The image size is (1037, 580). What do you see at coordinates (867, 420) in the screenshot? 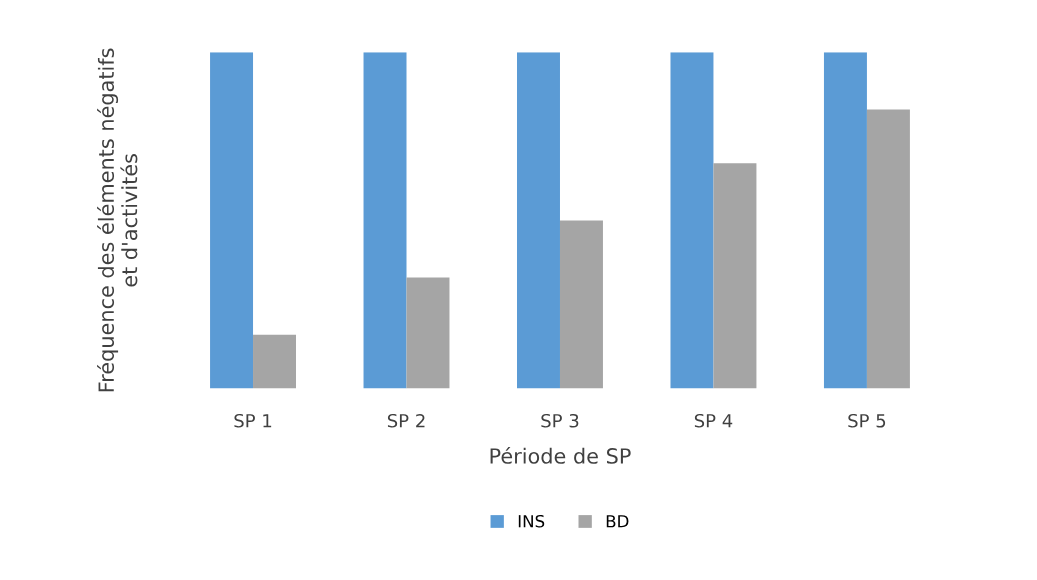
I see `x-tick-label: SP 5` at bounding box center [867, 420].